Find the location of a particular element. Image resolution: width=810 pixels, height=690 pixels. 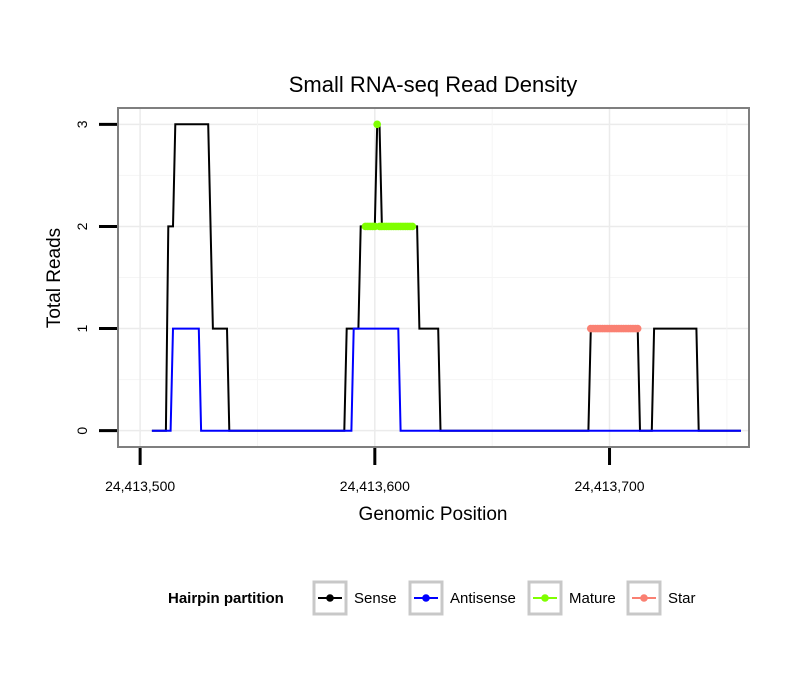

y-tick-label: 2 is located at coordinates (82, 226).